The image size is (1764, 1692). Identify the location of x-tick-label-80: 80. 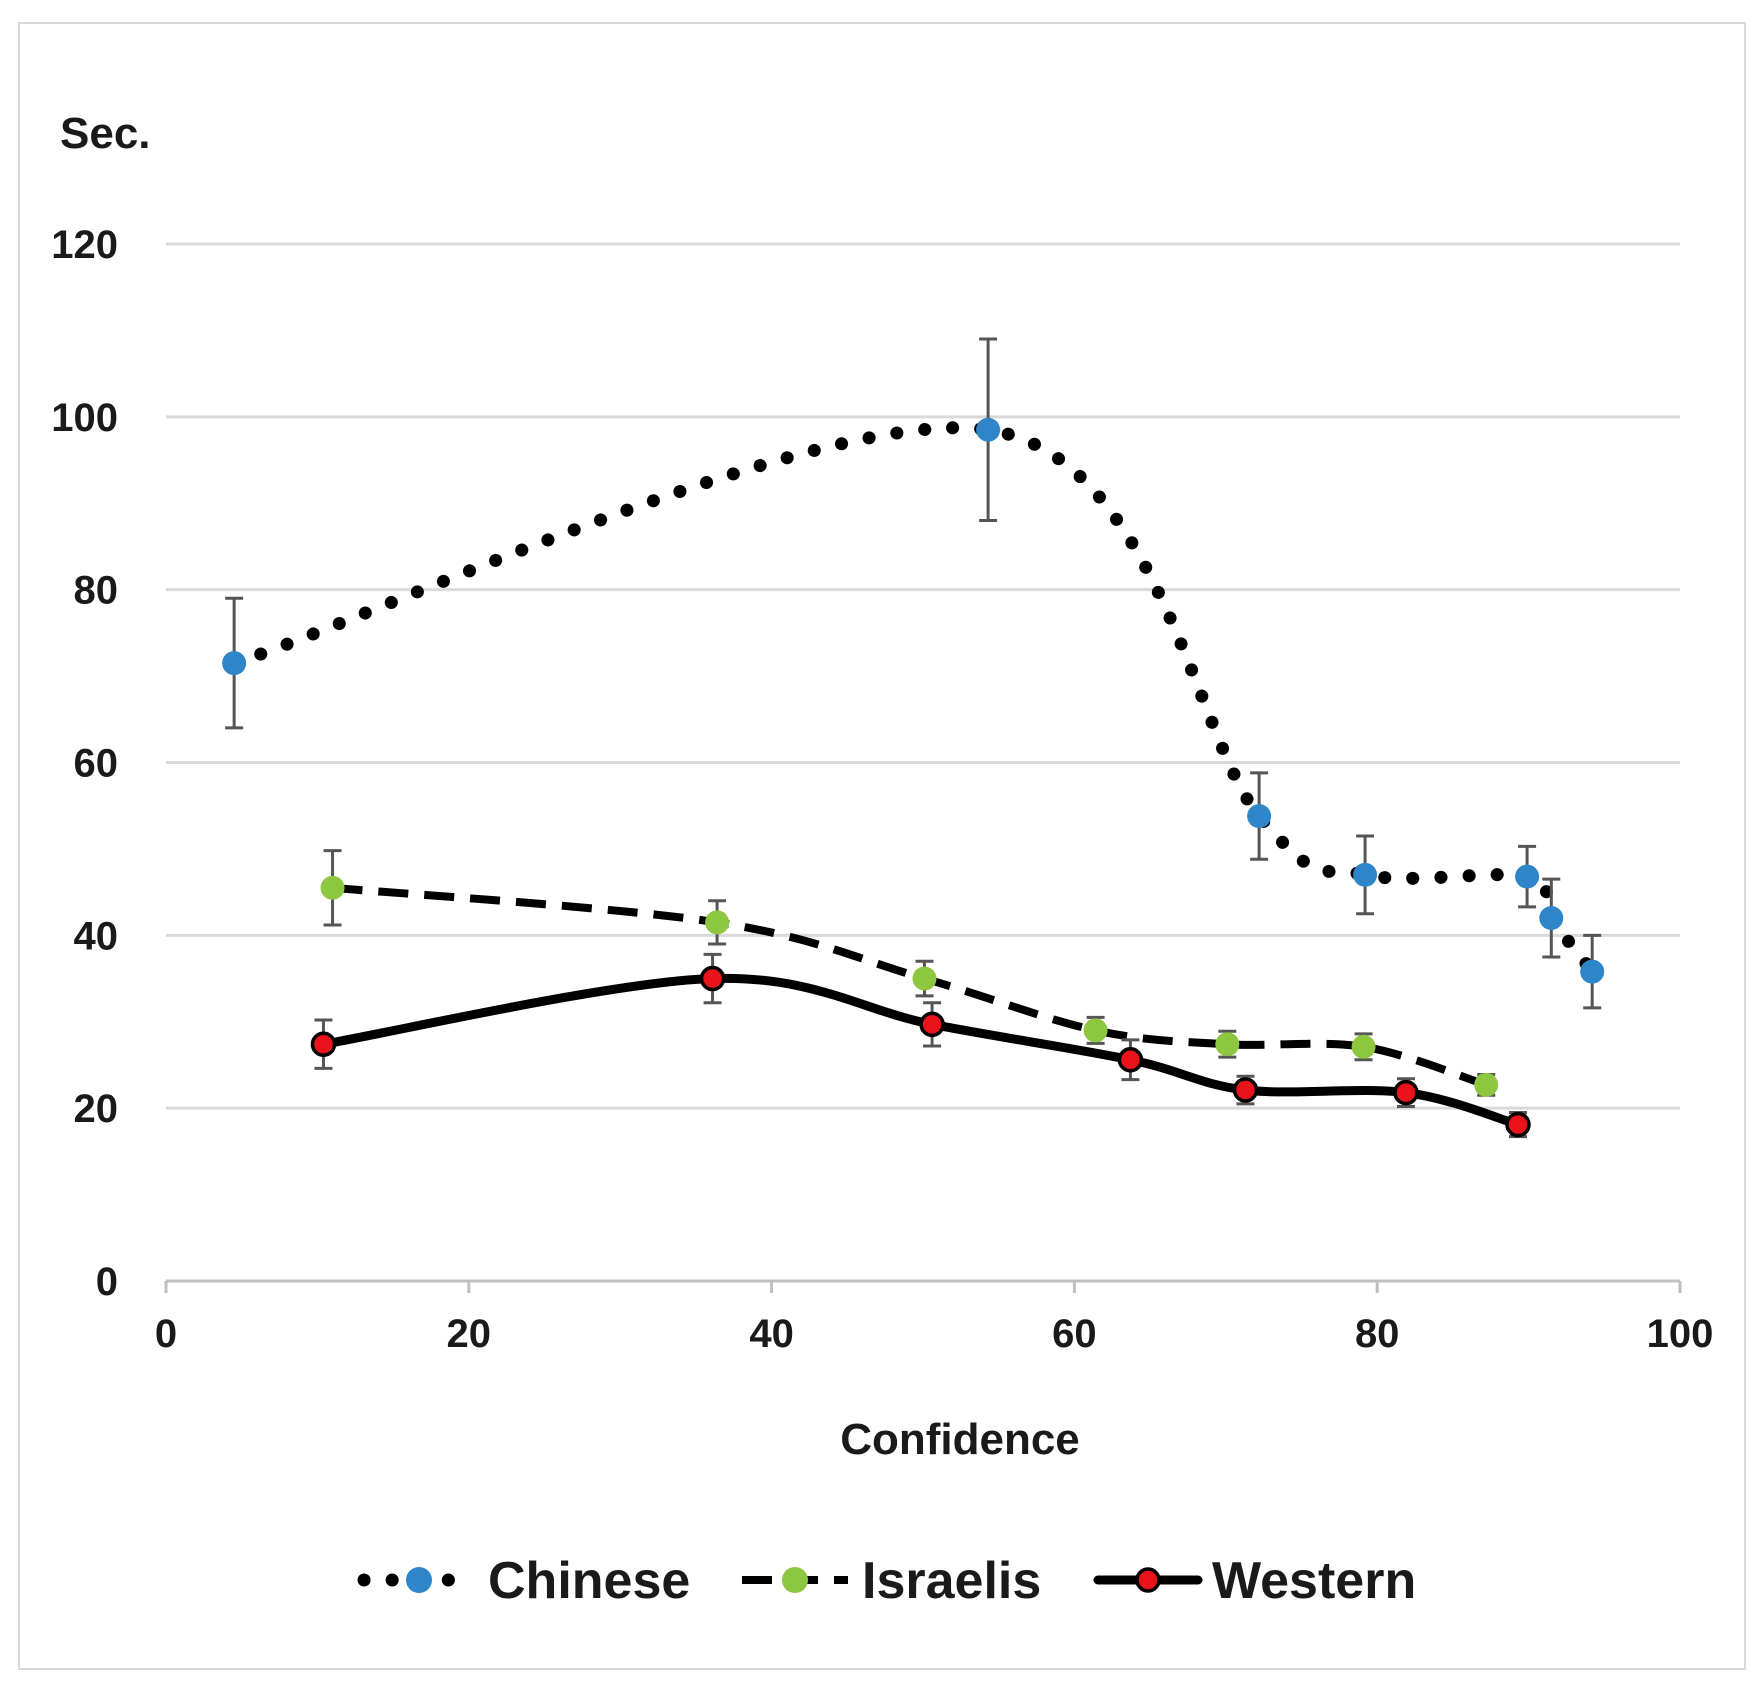
(1377, 1334).